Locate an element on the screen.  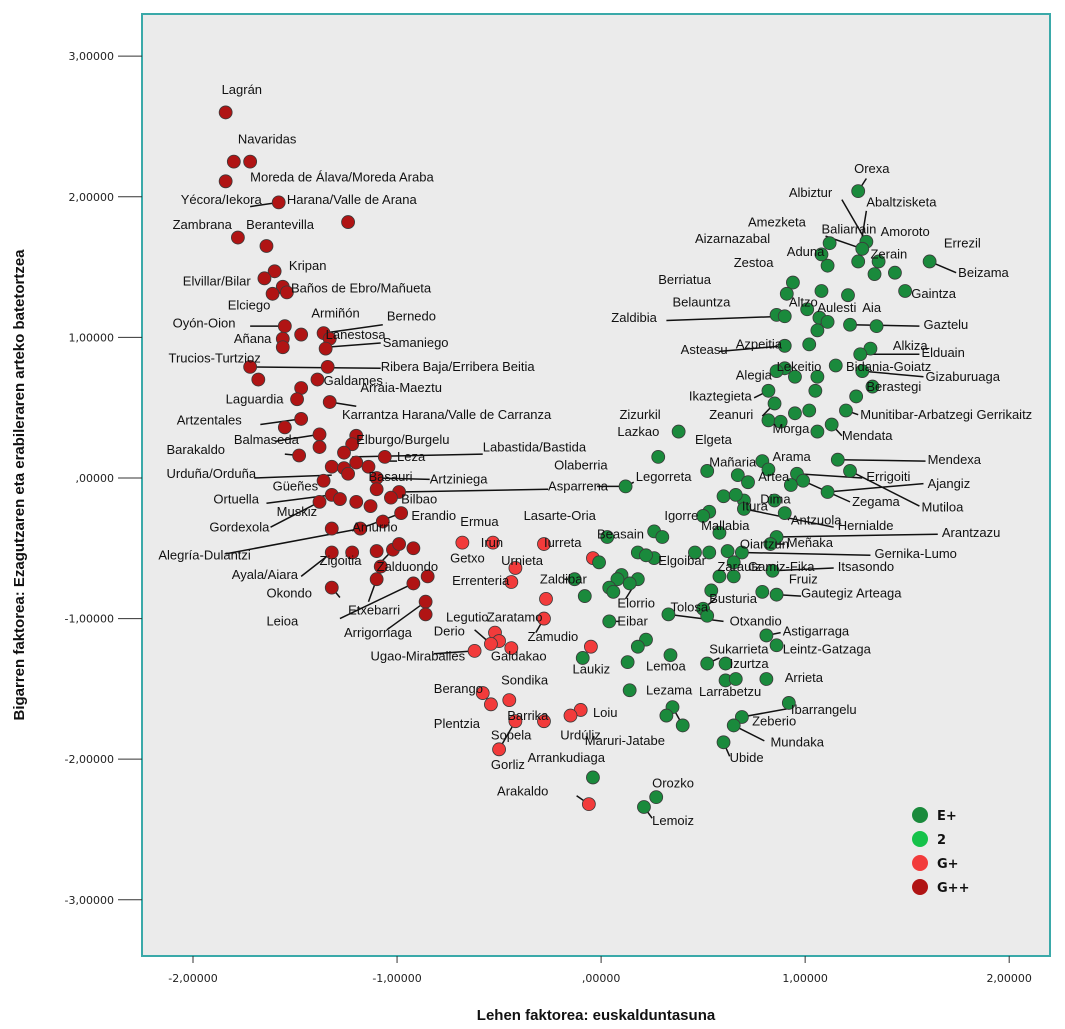
point-label: Artzentales is located at coordinates (210, 420).